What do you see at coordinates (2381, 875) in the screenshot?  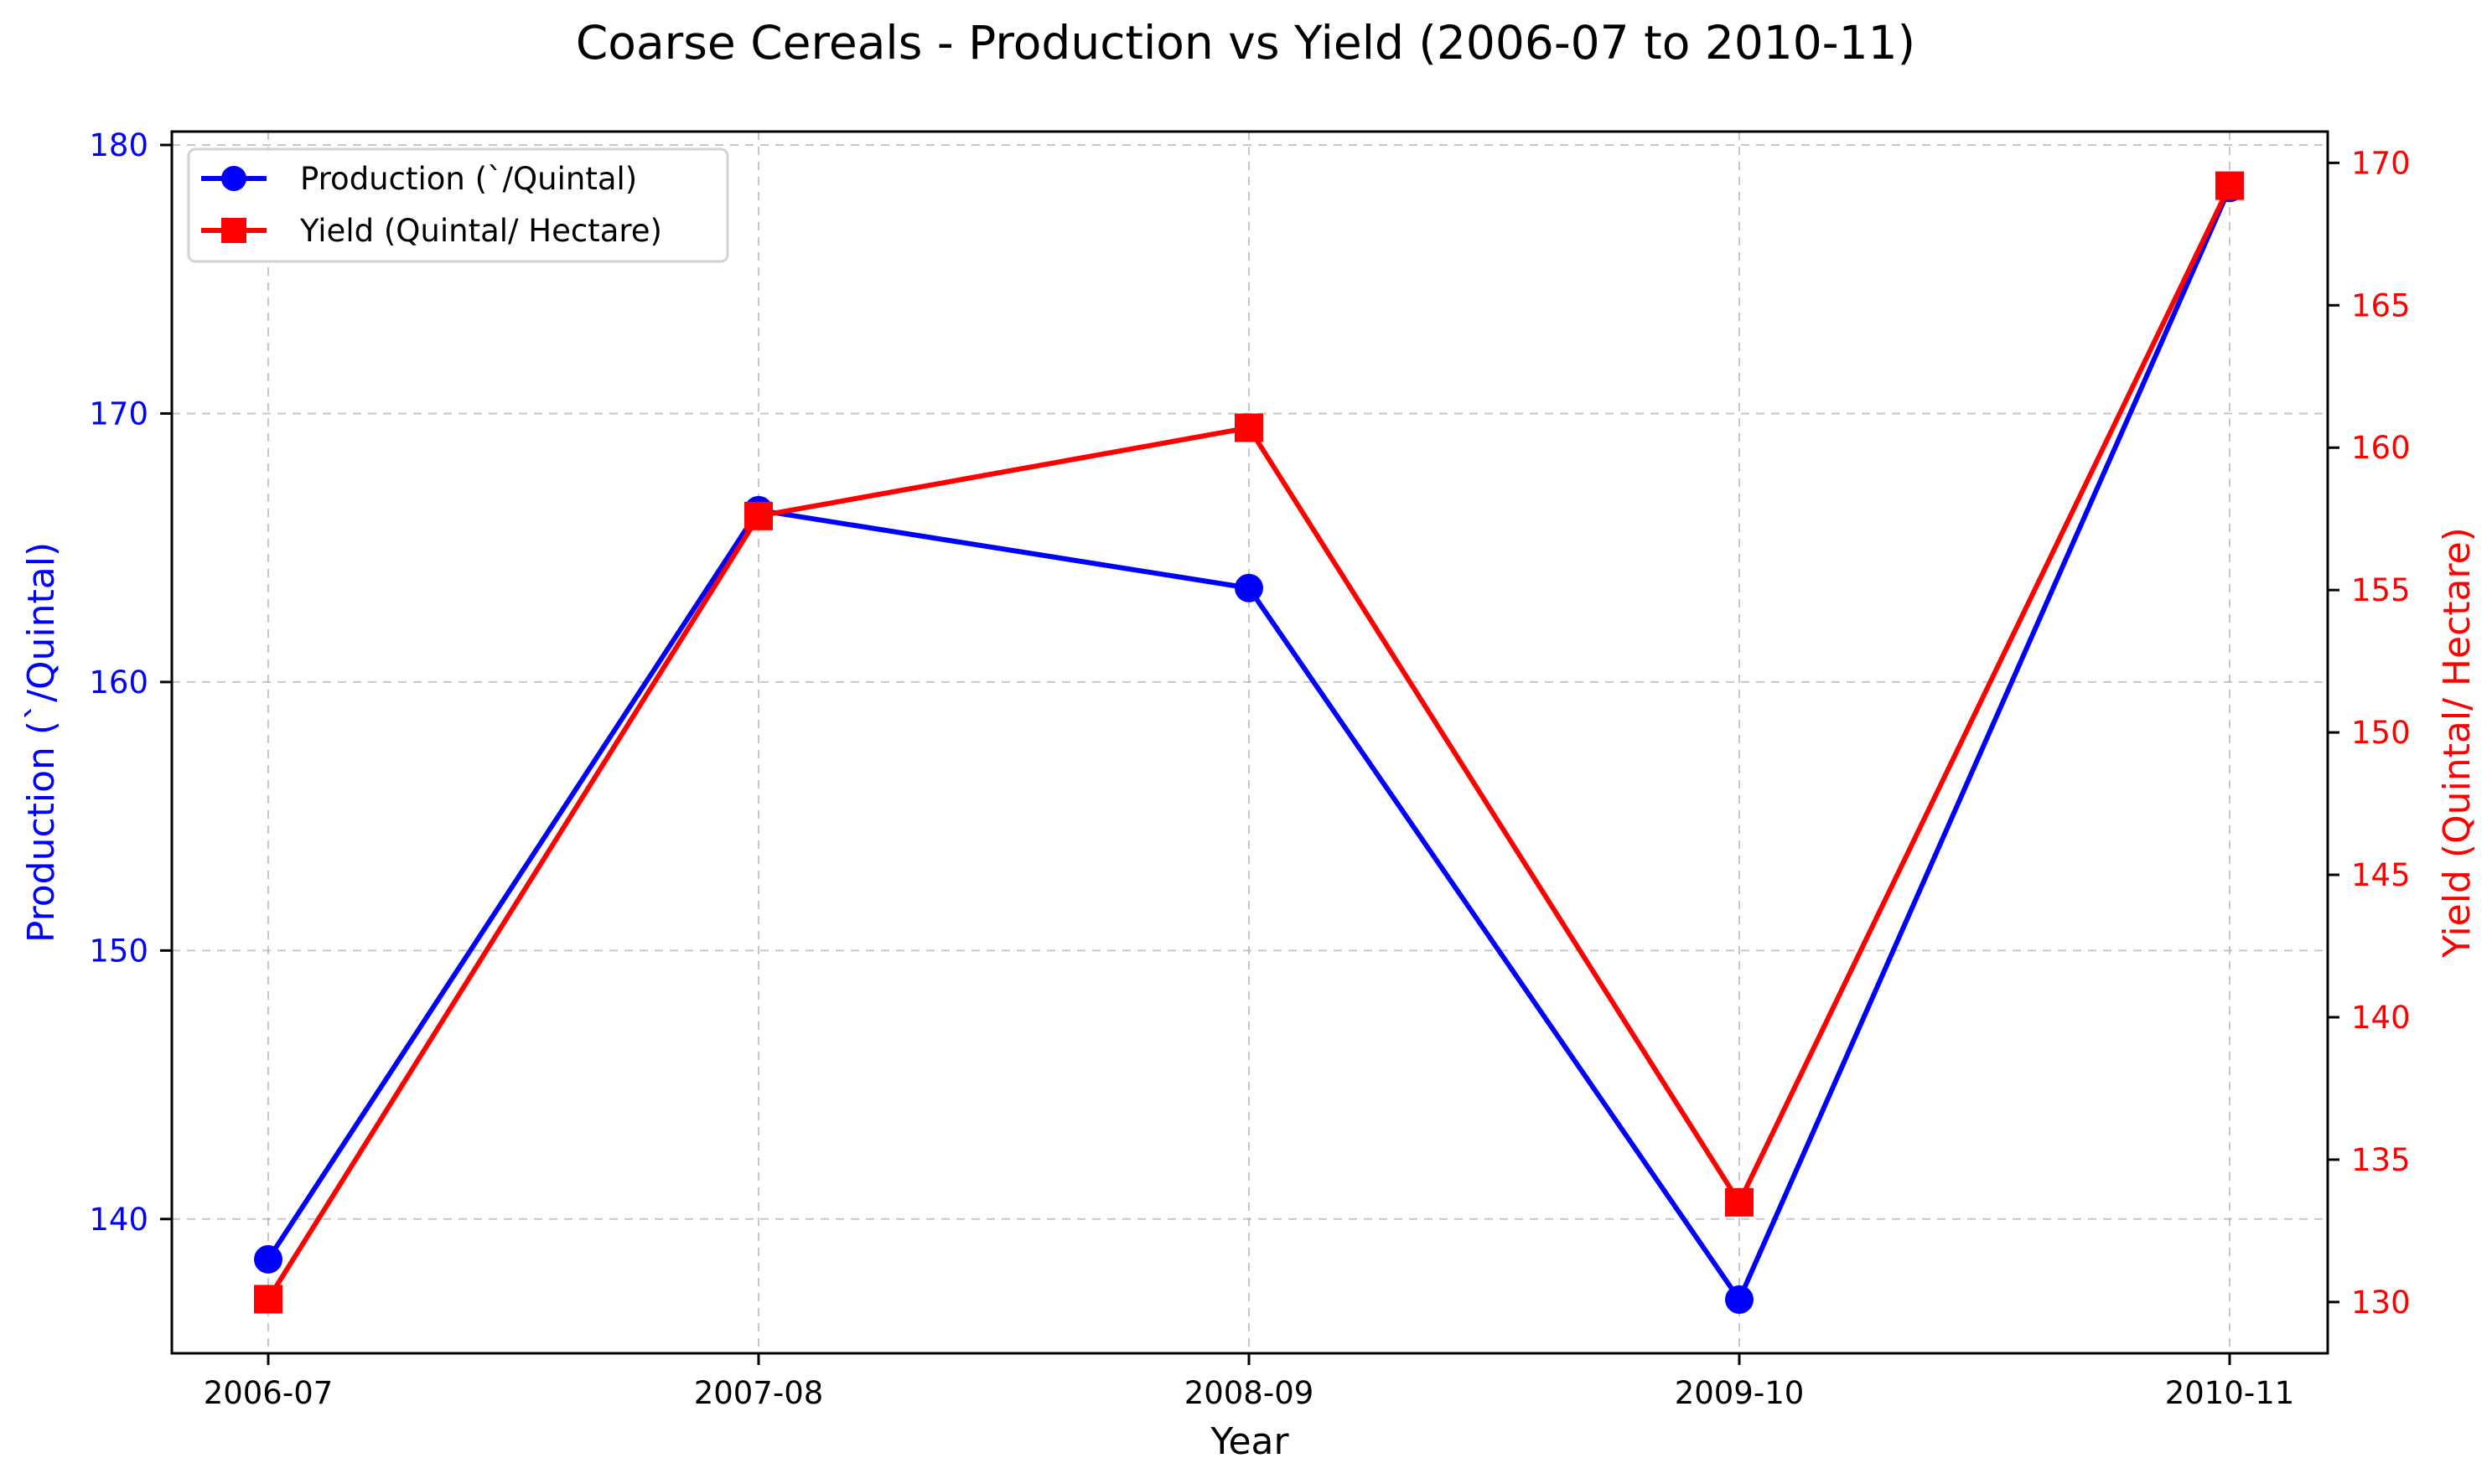 I see `right-y-tick-label: 145` at bounding box center [2381, 875].